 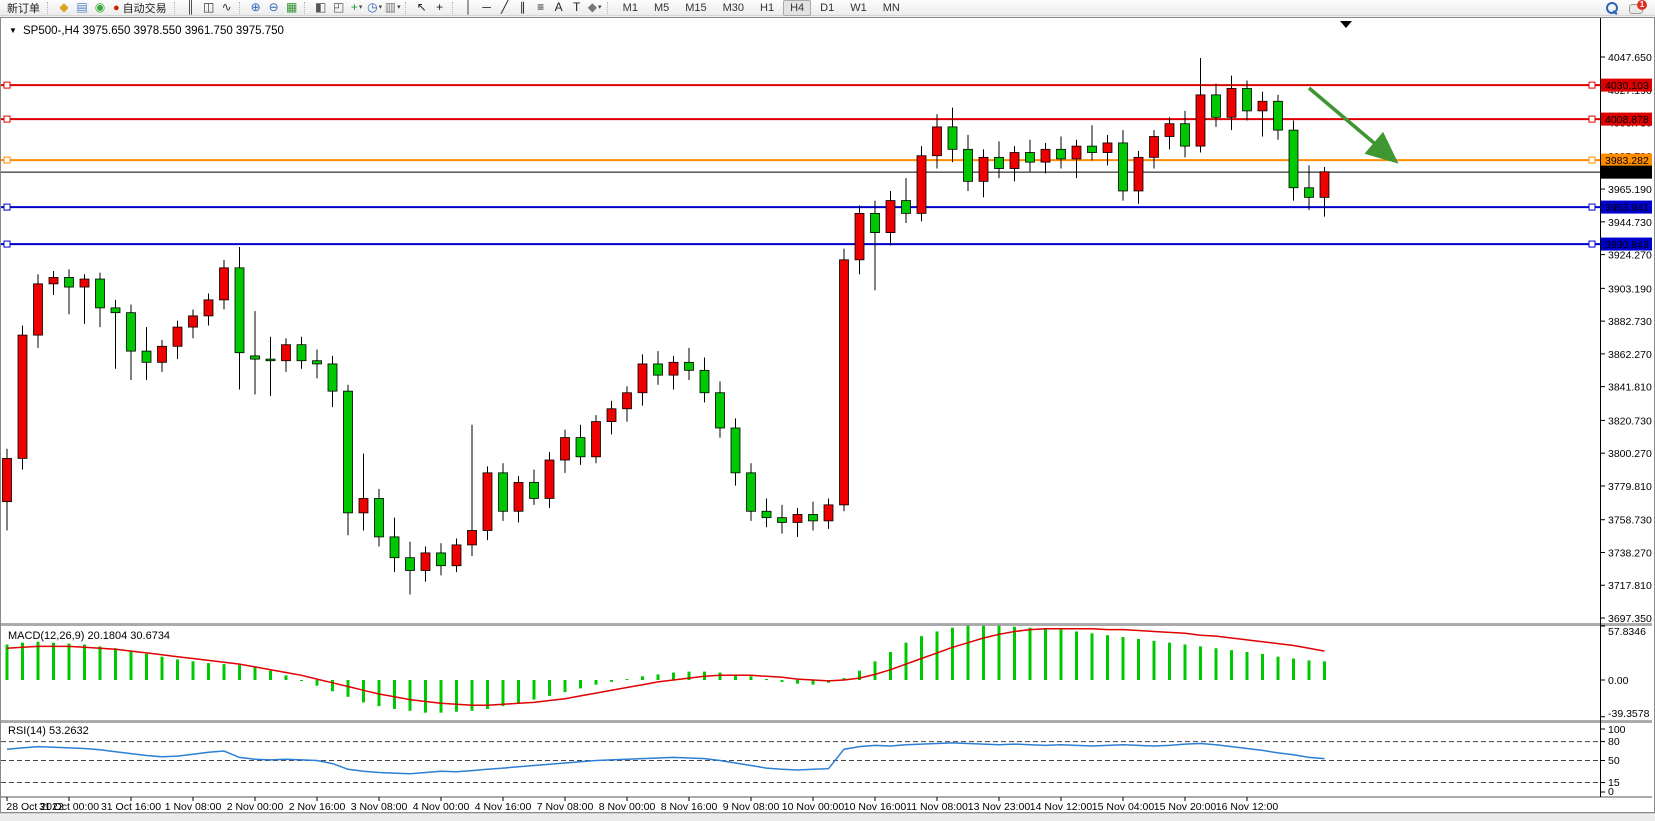 I want to click on rsi-tick-label: 100, so click(x=1617, y=730).